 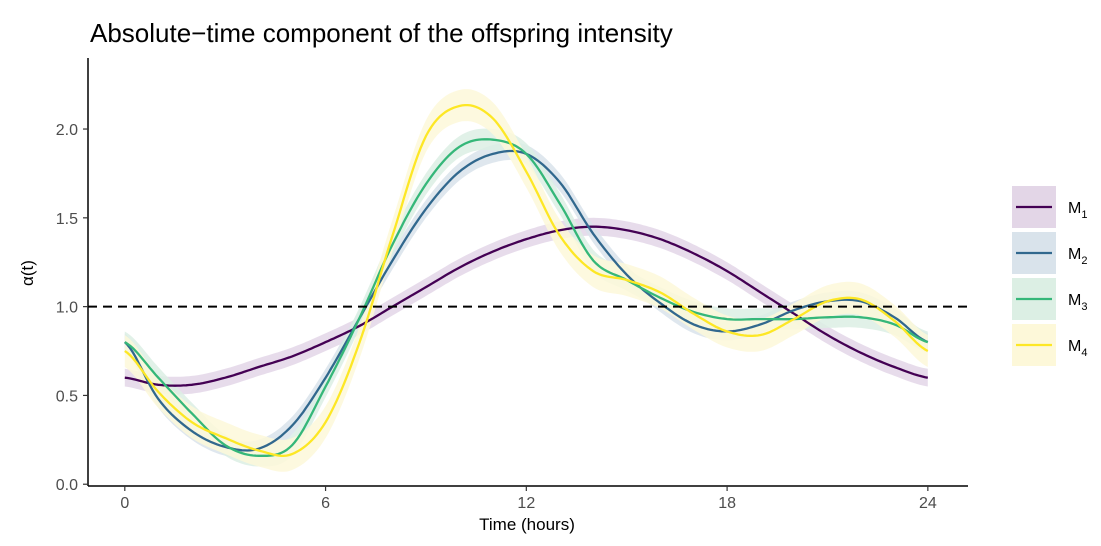 I want to click on legend-label: M1, so click(x=1077, y=210).